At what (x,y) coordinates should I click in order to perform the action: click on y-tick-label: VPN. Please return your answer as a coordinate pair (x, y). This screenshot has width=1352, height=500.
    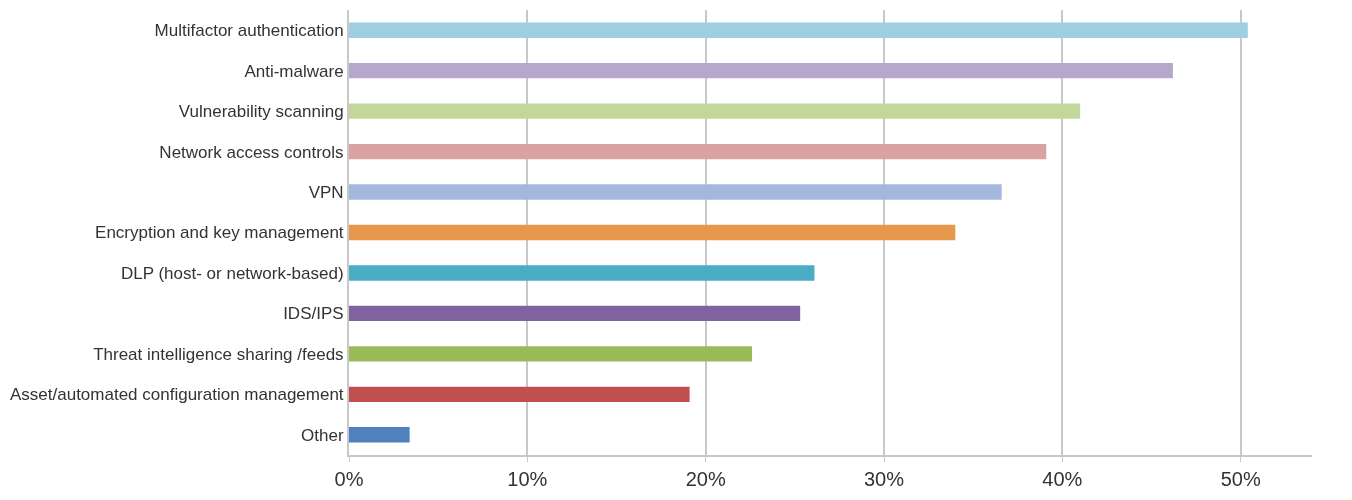
    Looking at the image, I should click on (326, 192).